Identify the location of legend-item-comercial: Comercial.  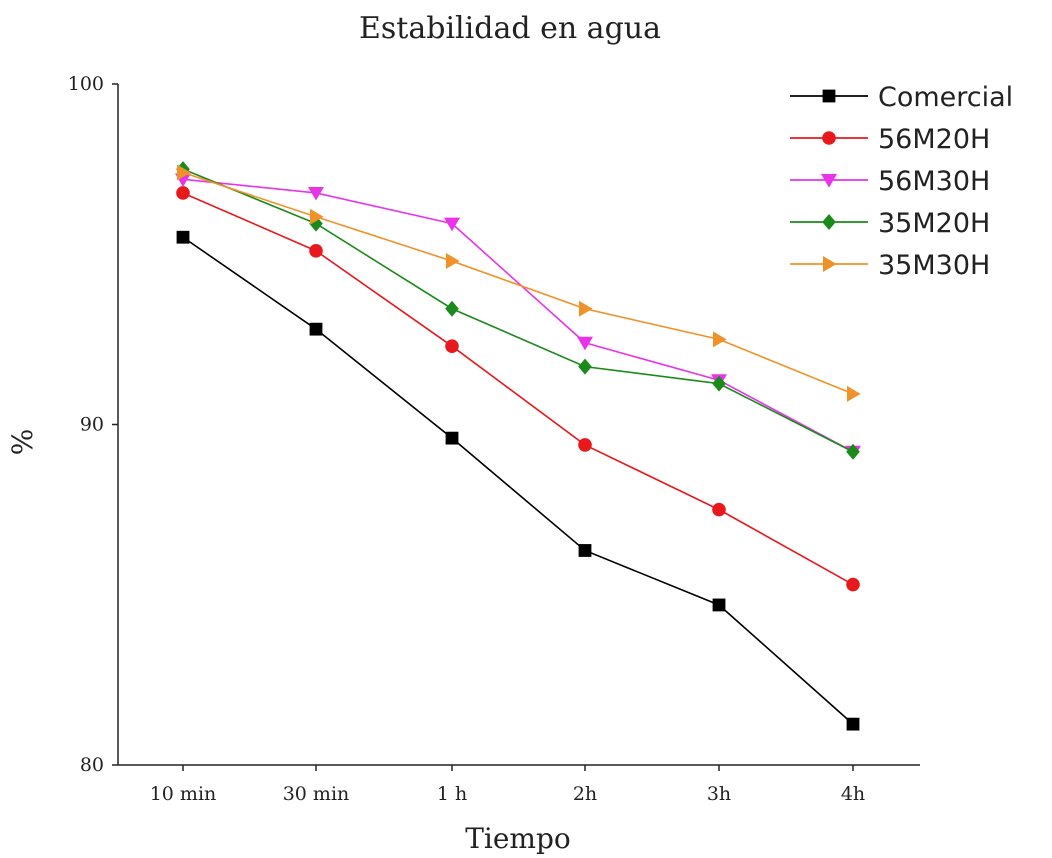
(901, 97).